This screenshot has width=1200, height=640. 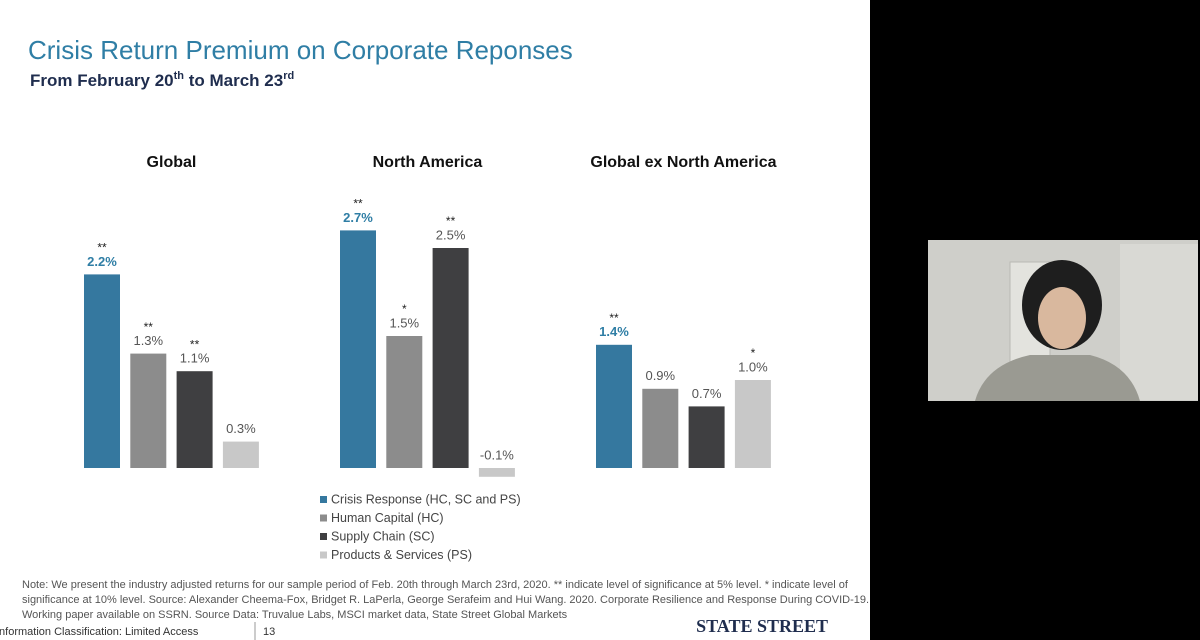 What do you see at coordinates (404, 322) in the screenshot?
I see `value-label: 1.5%` at bounding box center [404, 322].